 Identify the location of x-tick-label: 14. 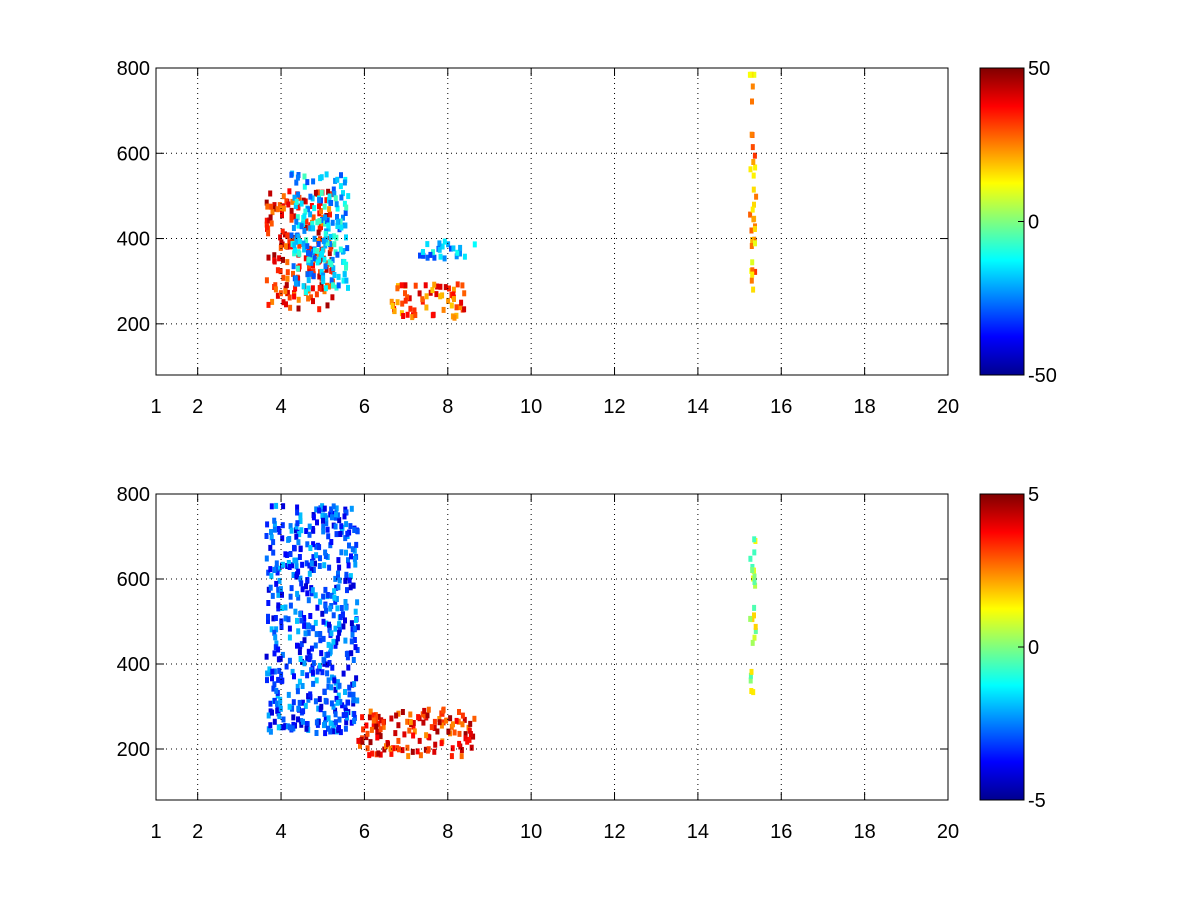
(698, 832).